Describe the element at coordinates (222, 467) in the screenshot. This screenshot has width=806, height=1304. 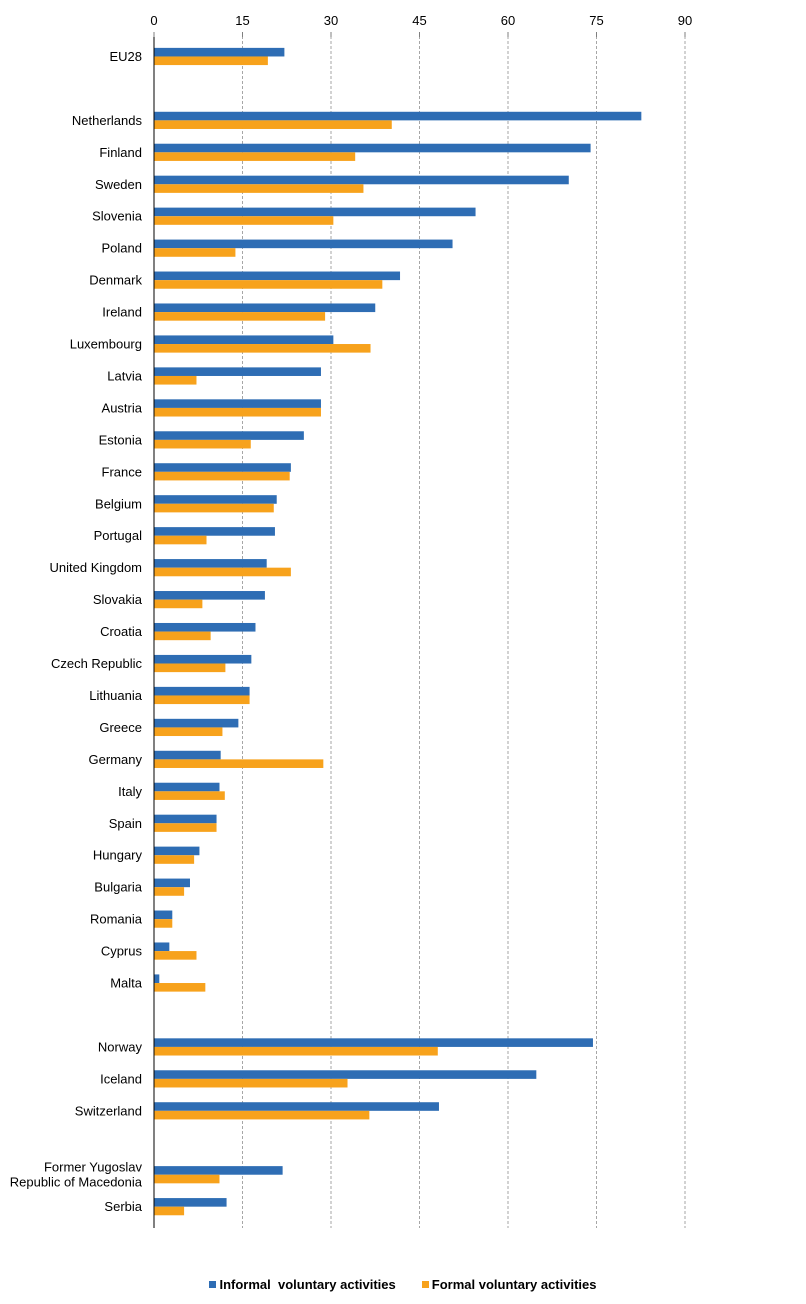
I see `bar-informal-france` at that location.